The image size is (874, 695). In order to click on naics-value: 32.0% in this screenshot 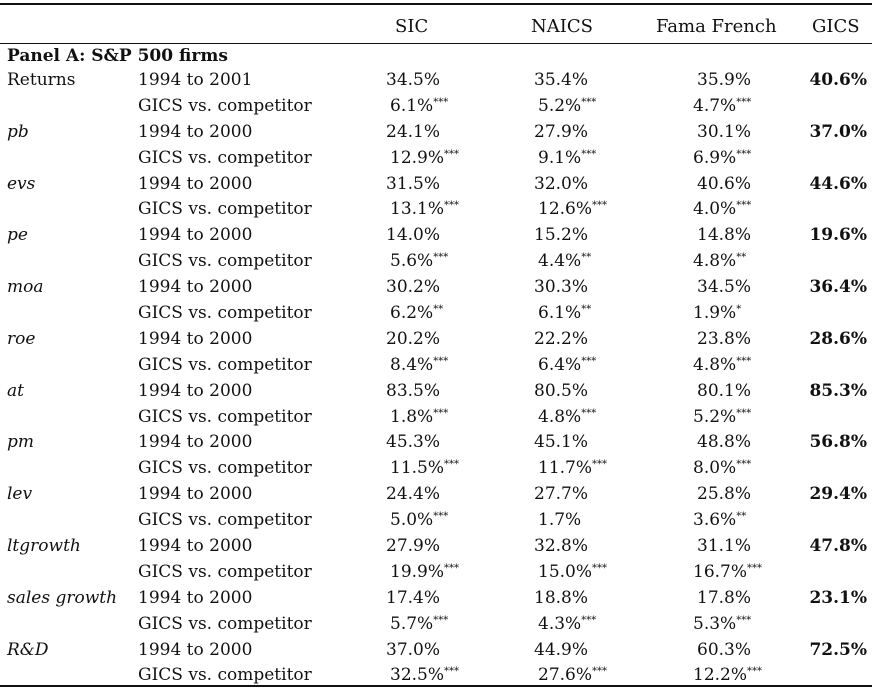, I will do `click(561, 183)`.